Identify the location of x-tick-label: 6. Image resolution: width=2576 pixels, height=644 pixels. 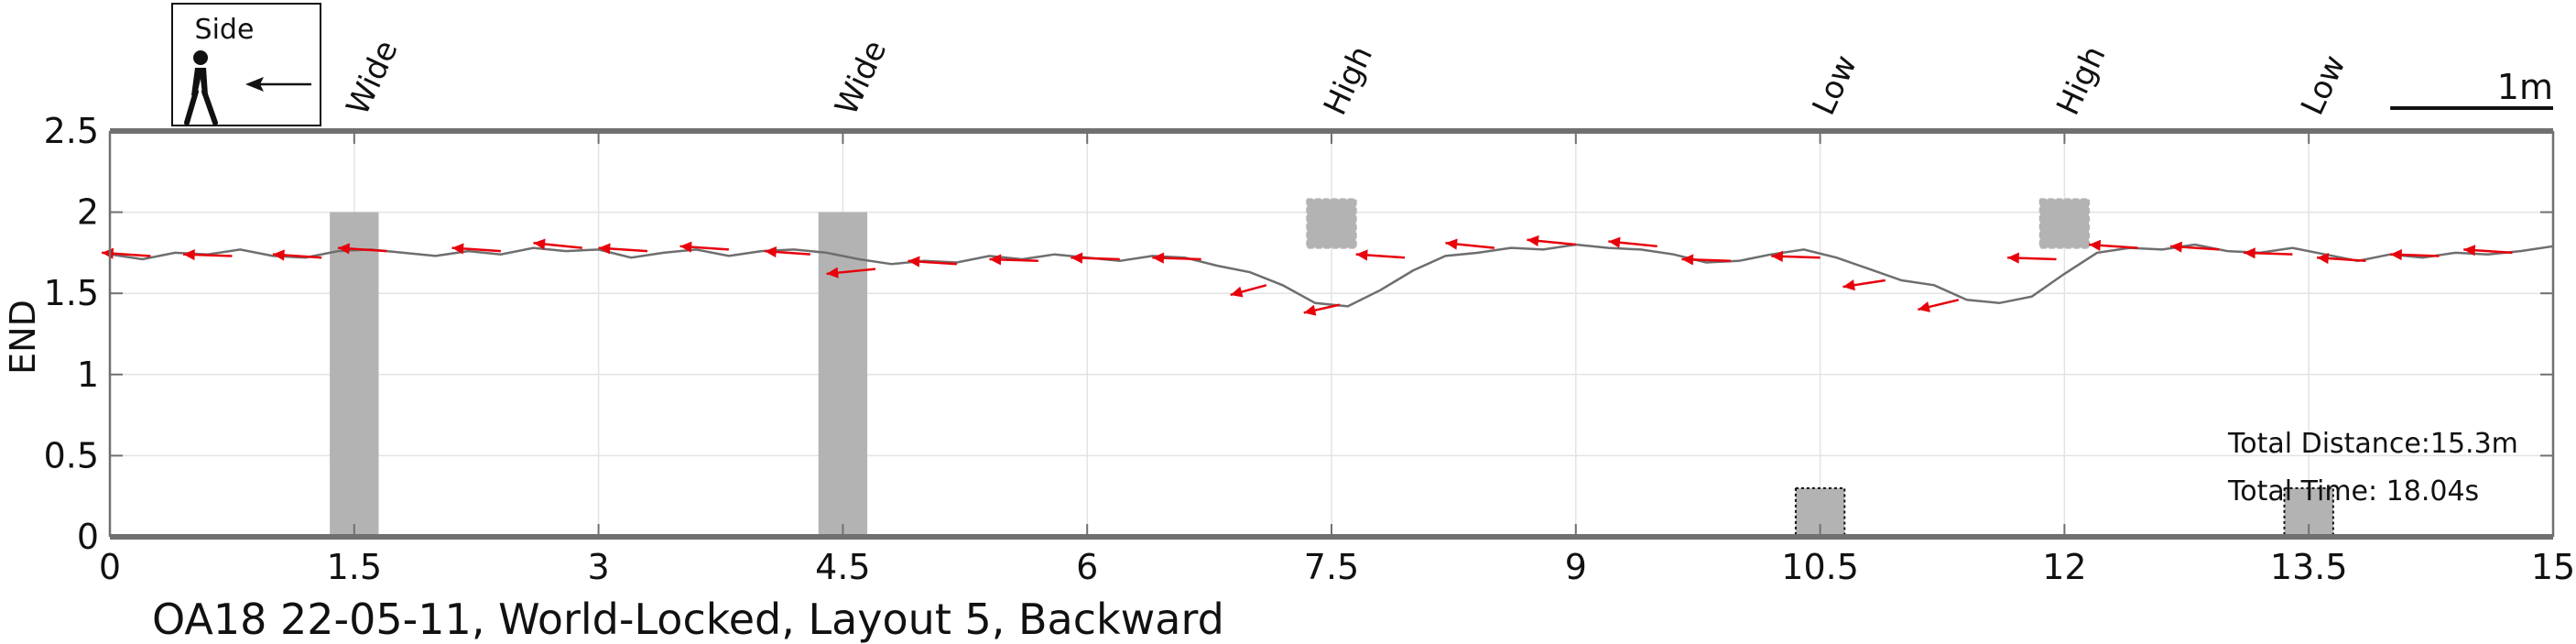
(1087, 567).